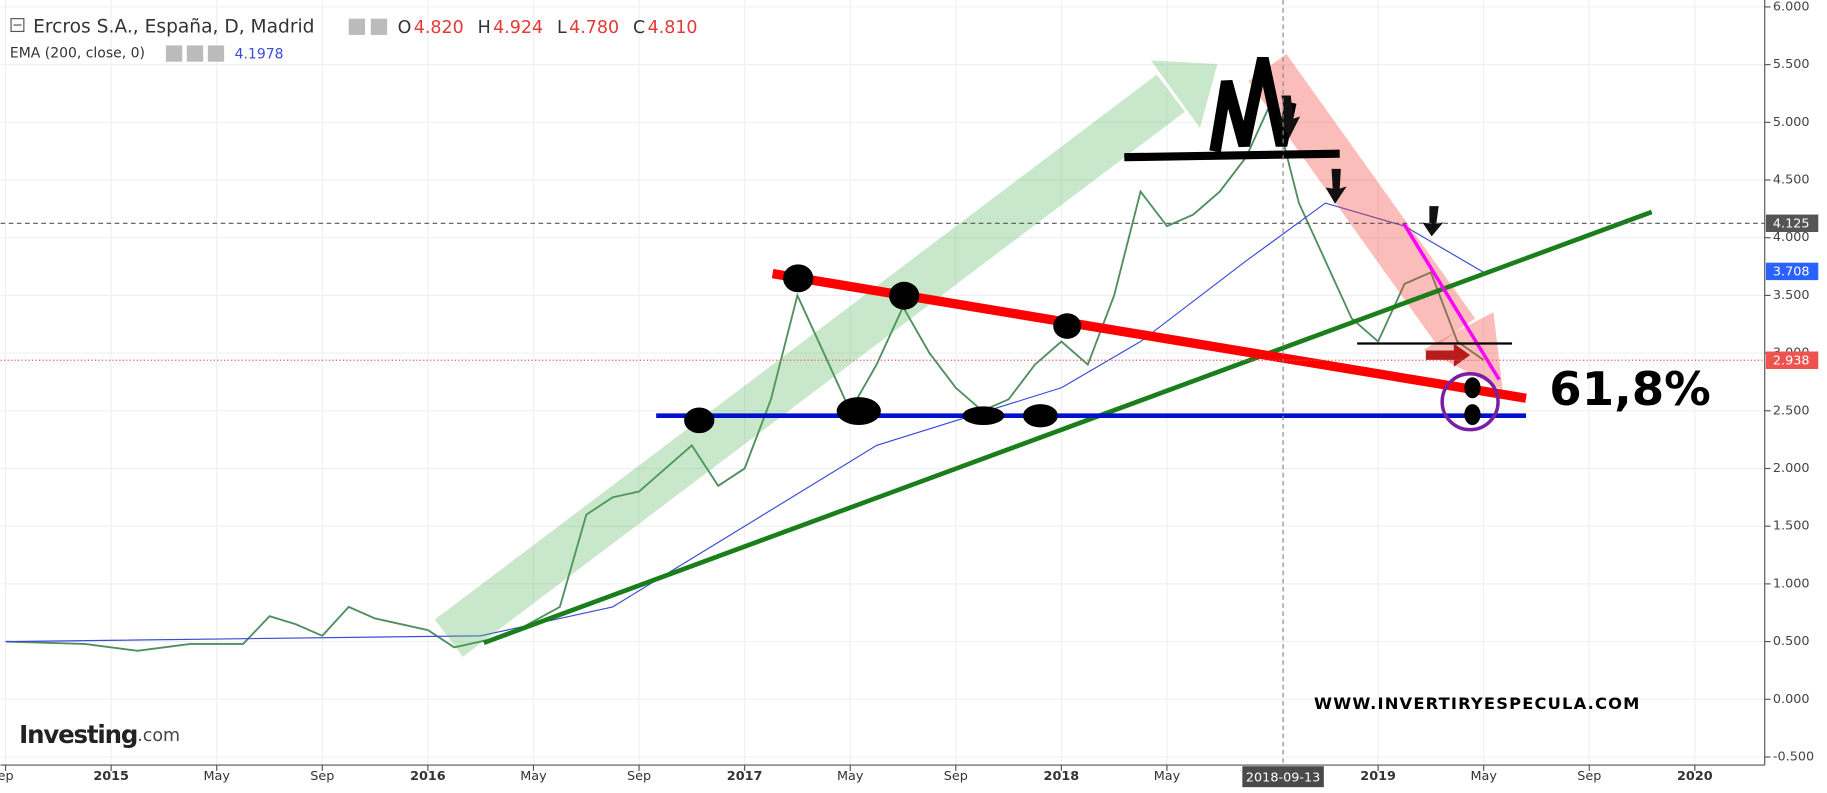  Describe the element at coordinates (1791, 122) in the screenshot. I see `y-tick-label: 5.000` at that location.